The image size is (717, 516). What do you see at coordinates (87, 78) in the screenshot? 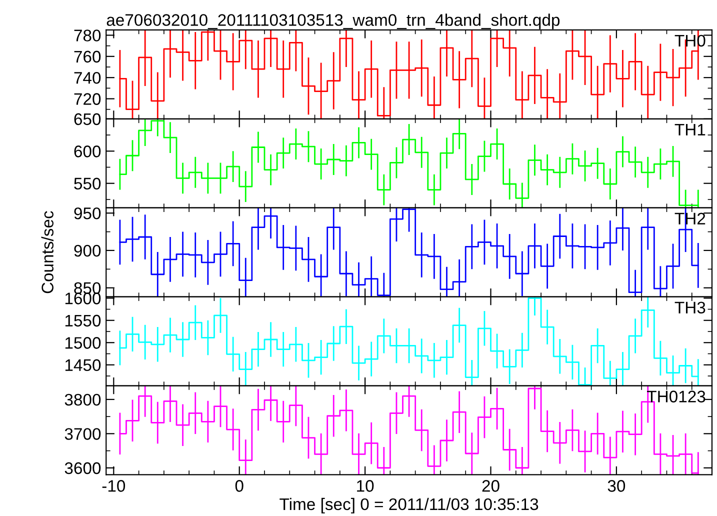
I see `y-tick-label: 740` at bounding box center [87, 78].